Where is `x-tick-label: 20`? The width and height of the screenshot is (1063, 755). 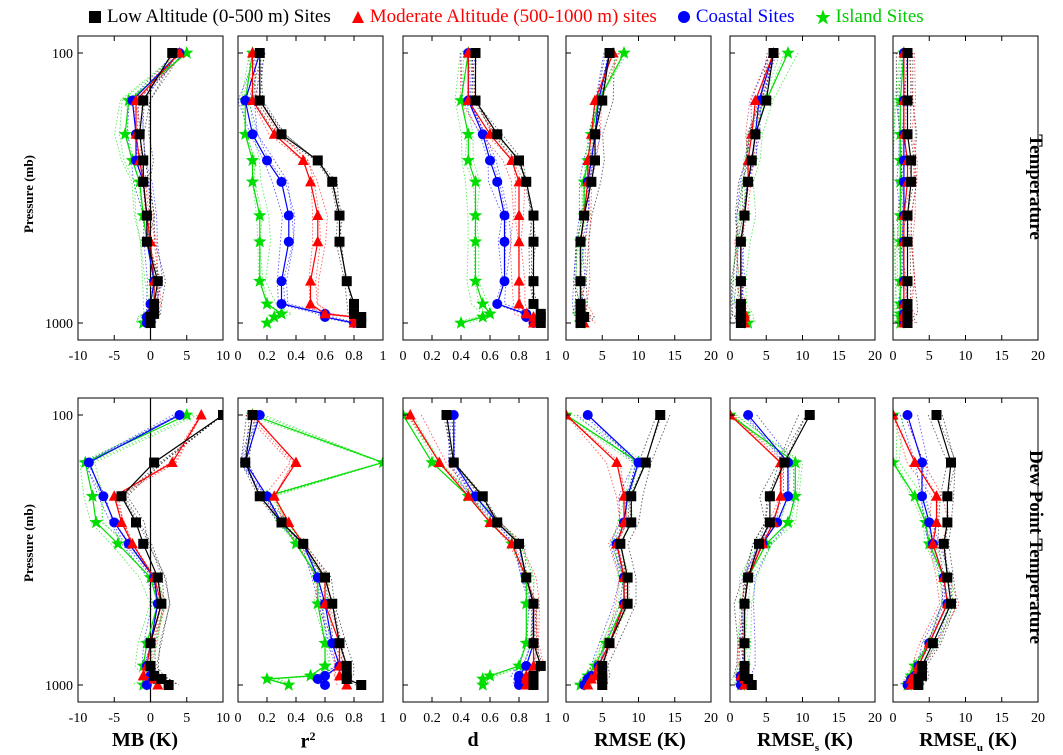
x-tick-label: 20 is located at coordinates (875, 356).